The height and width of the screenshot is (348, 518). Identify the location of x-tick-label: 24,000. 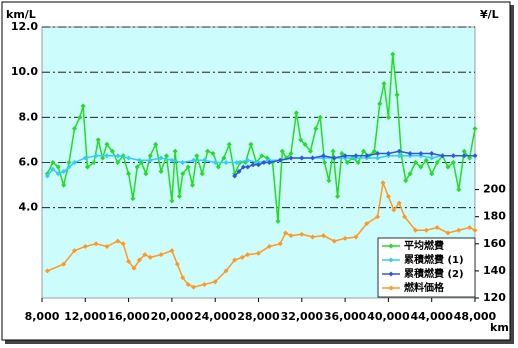
(215, 316).